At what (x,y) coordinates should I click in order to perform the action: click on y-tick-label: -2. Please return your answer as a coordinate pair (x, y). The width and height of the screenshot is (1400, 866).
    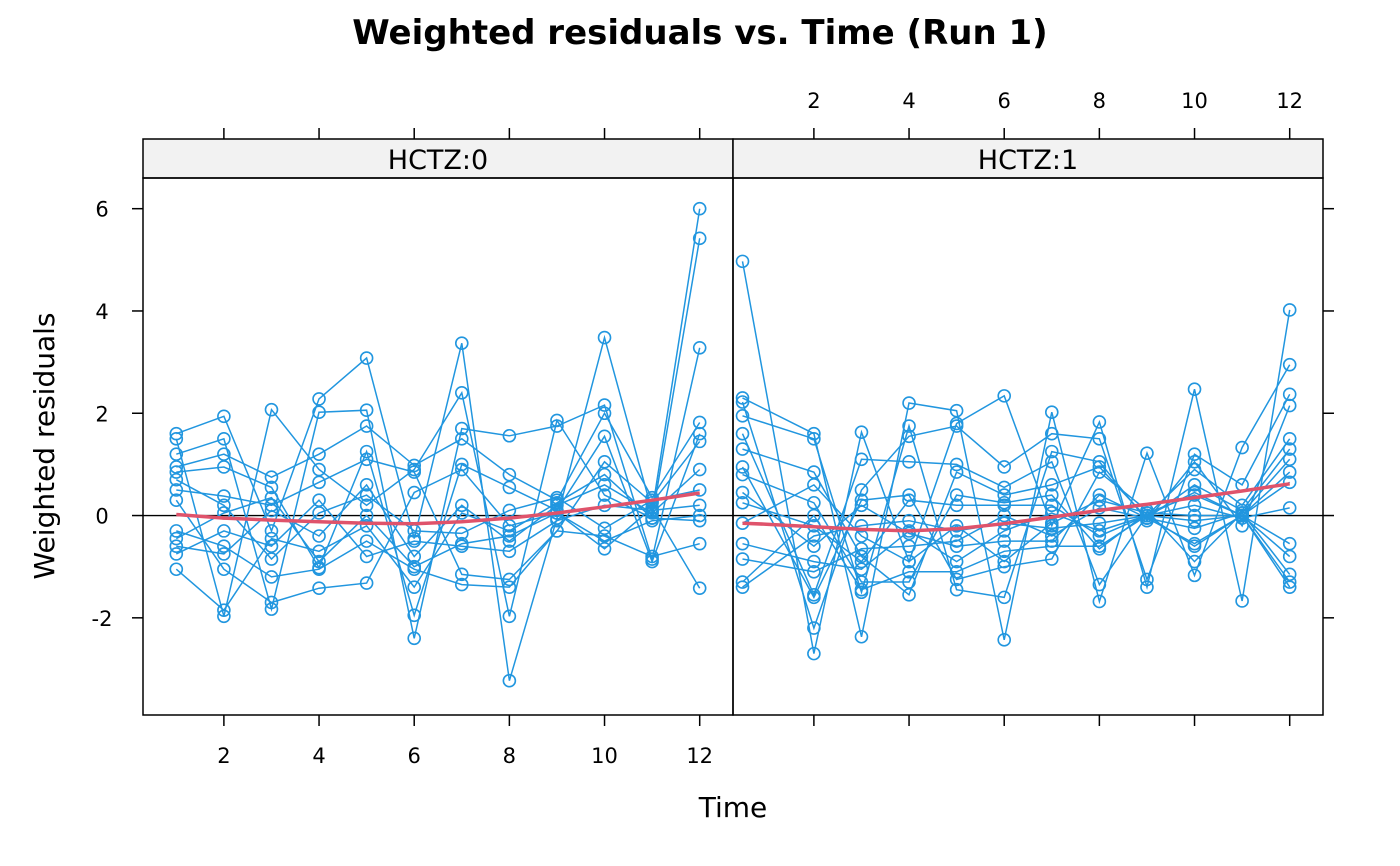
    Looking at the image, I should click on (102, 619).